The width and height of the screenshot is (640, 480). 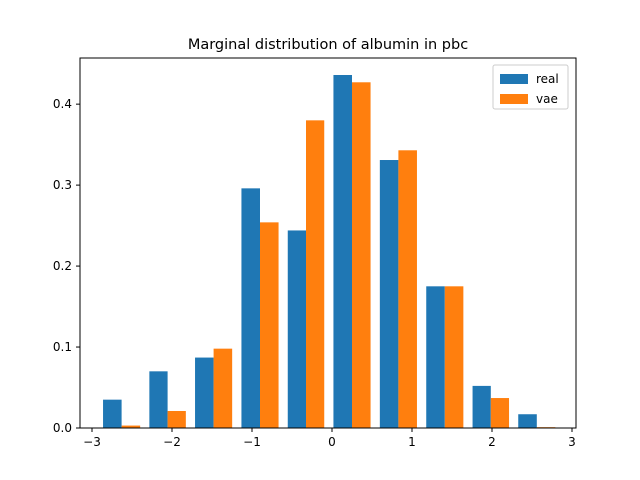 What do you see at coordinates (492, 442) in the screenshot?
I see `x-tick-label-5: 2` at bounding box center [492, 442].